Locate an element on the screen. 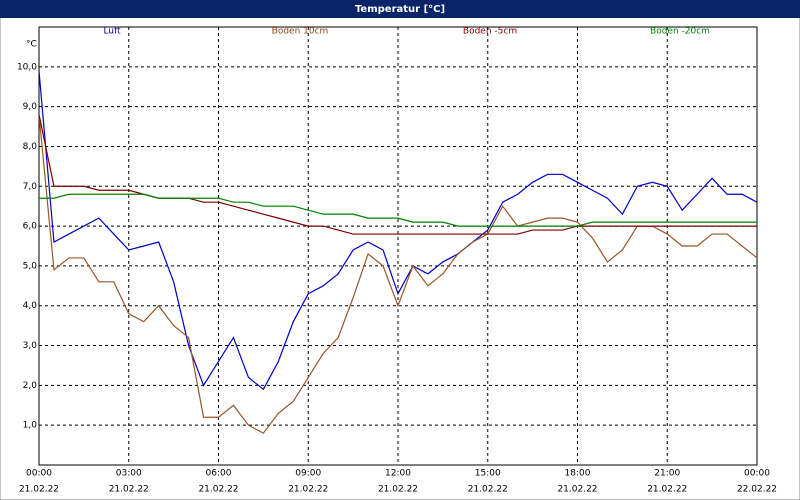  chart-title: Temperatur [°C] is located at coordinates (400, 9).